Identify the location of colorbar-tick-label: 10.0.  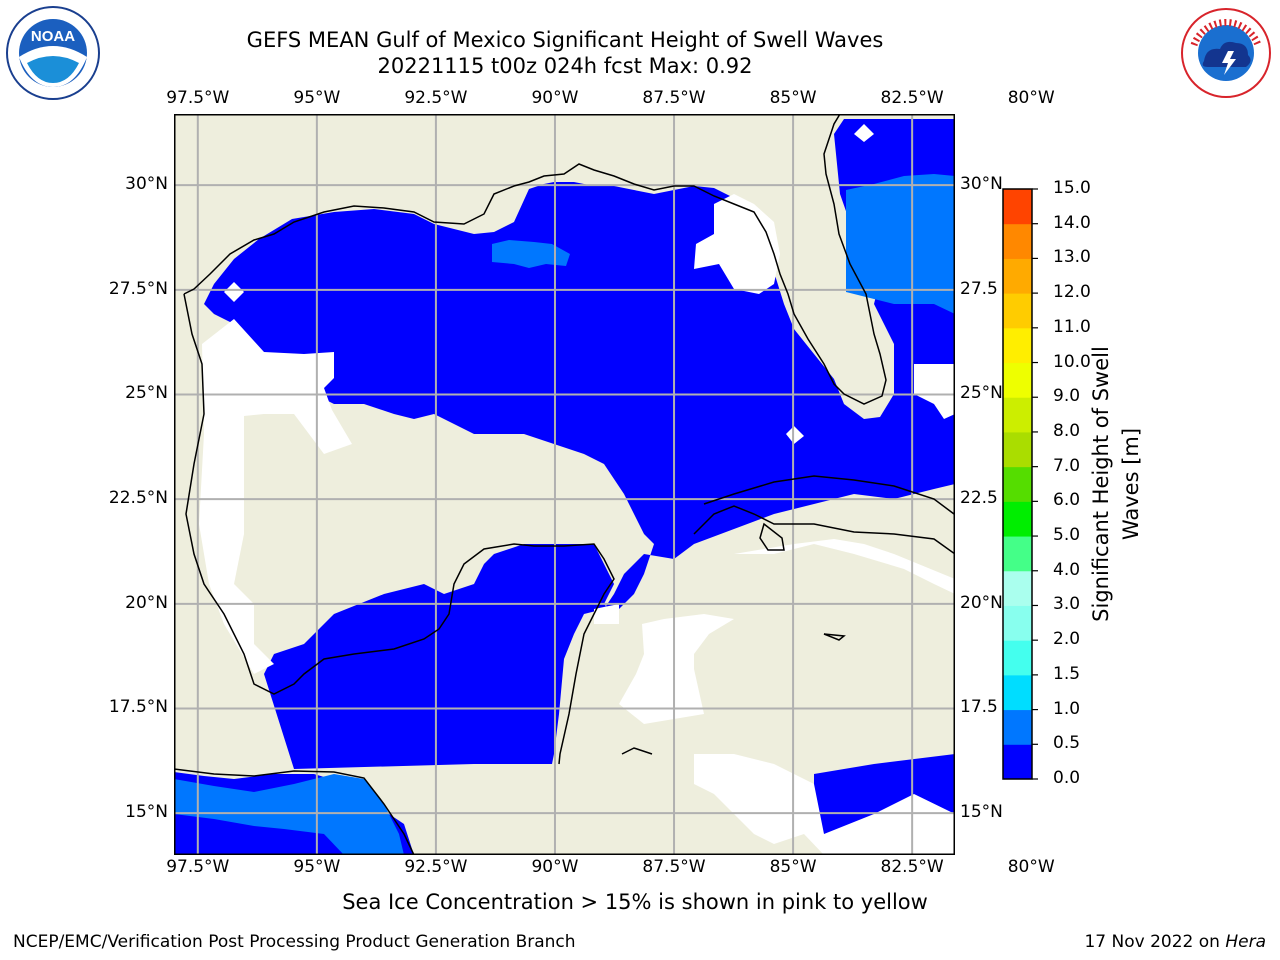
(1072, 361).